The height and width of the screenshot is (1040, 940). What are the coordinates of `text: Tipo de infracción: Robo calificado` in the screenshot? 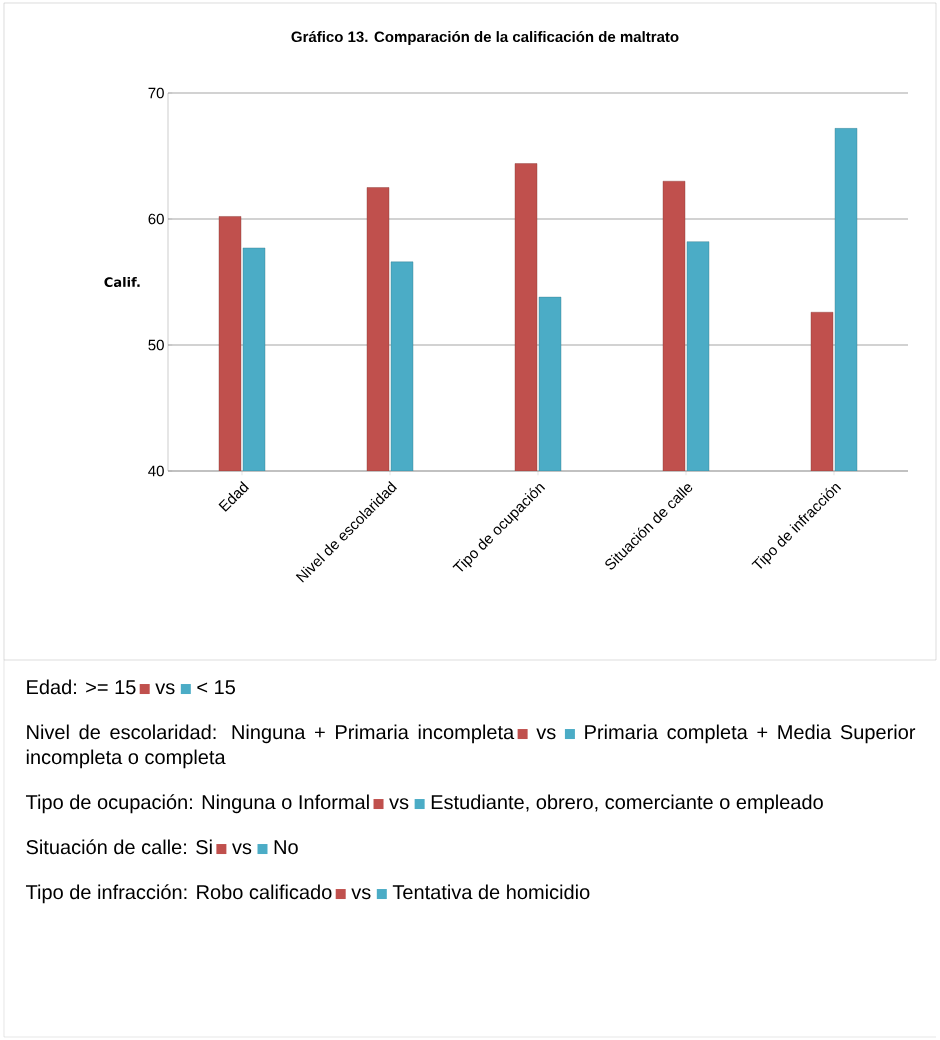 It's located at (178, 894).